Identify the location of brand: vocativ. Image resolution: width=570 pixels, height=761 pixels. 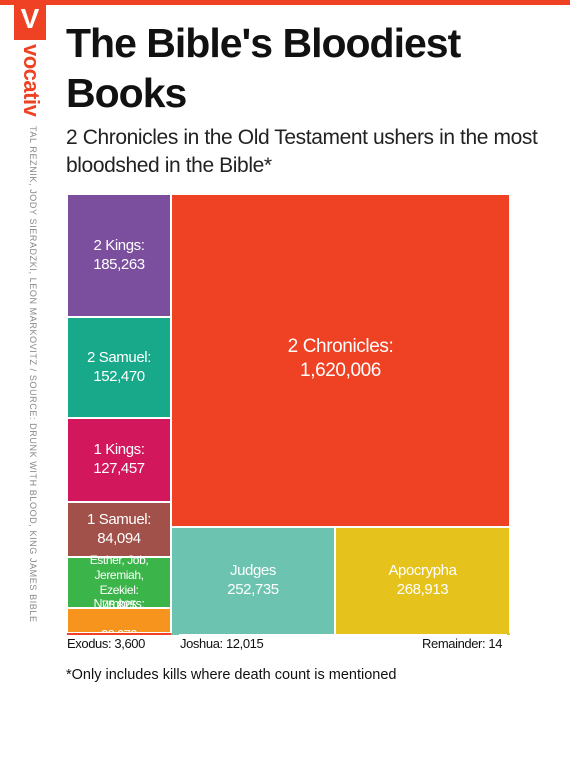
(31, 80).